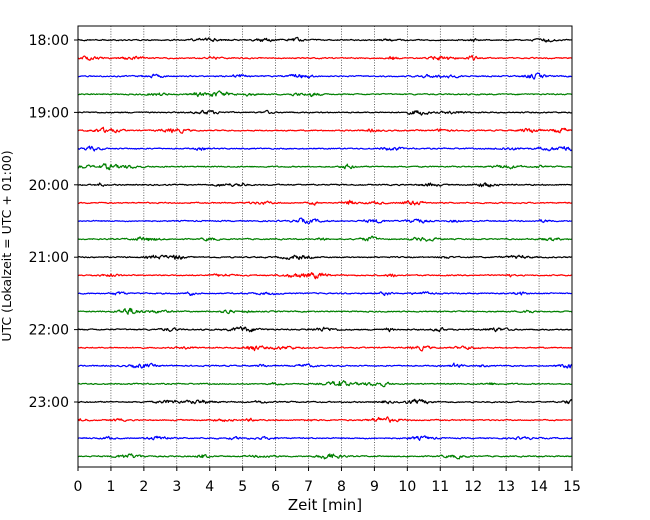  Describe the element at coordinates (473, 487) in the screenshot. I see `x-tick-label-12: 12` at that location.